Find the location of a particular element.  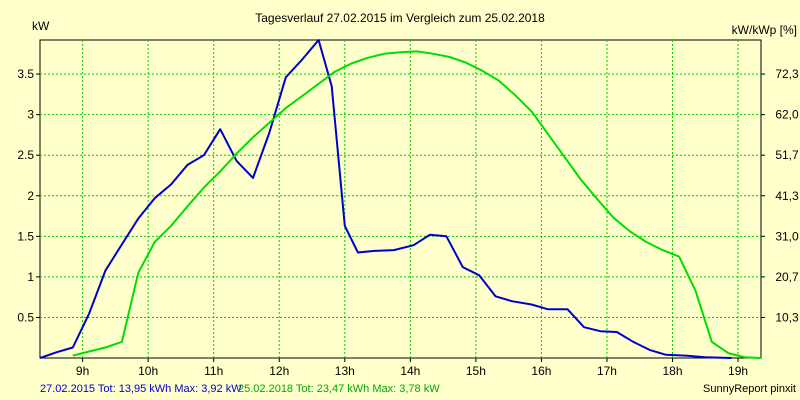

y-right-tick-labels: 10,3 20,7 31,0 41,3 51,7 62,0 72,3 is located at coordinates (787, 195).